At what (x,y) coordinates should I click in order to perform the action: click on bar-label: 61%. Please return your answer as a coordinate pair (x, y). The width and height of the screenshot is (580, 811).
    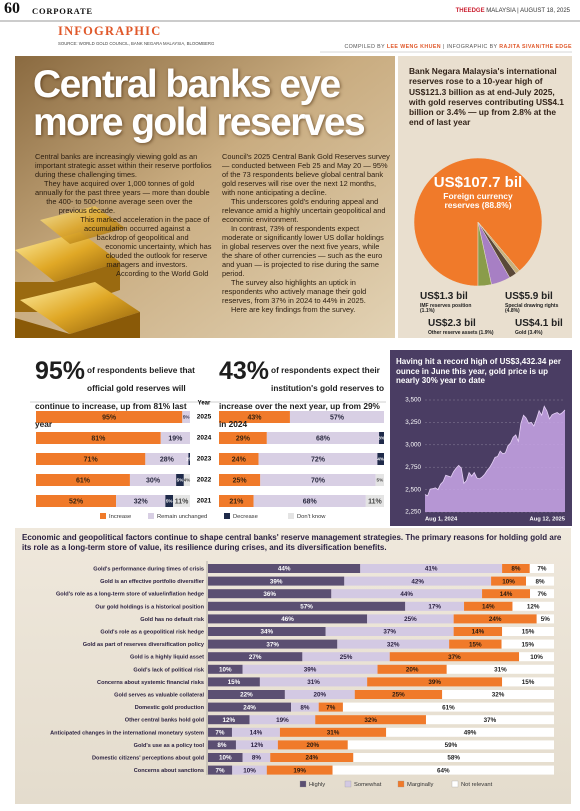
    Looking at the image, I should click on (83, 480).